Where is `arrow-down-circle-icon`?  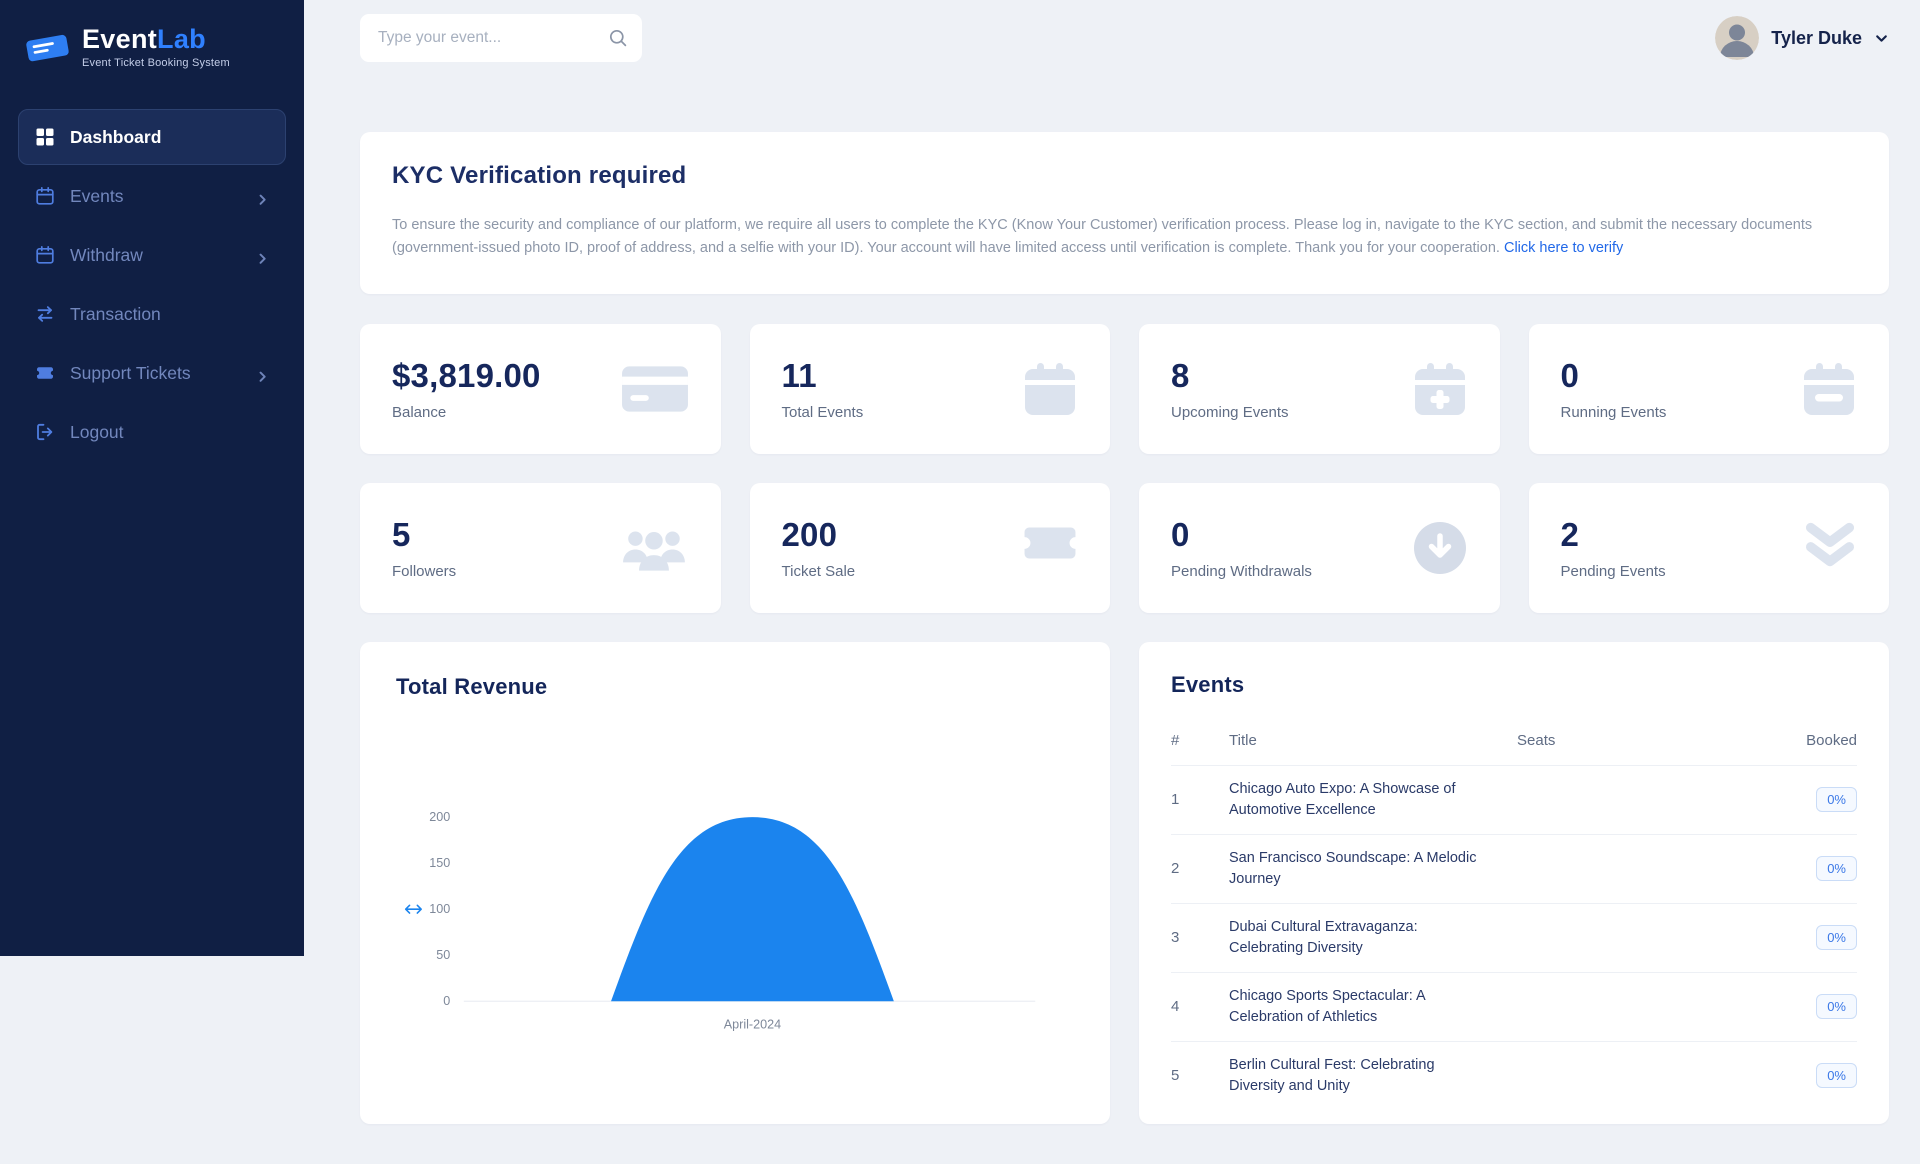
arrow-down-circle-icon is located at coordinates (1440, 548).